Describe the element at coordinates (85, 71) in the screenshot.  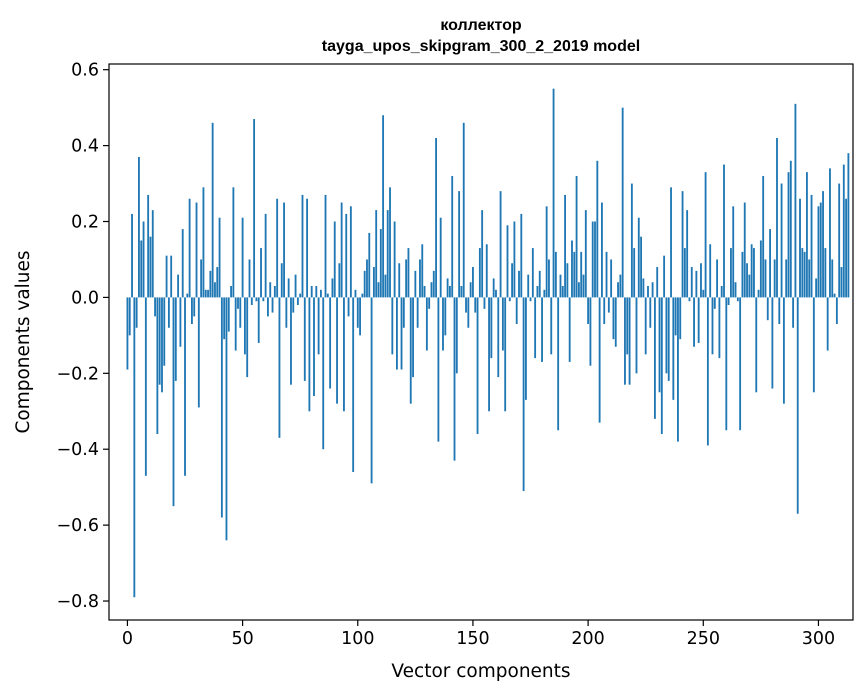
I see `y-tick-label-0: 0.6` at that location.